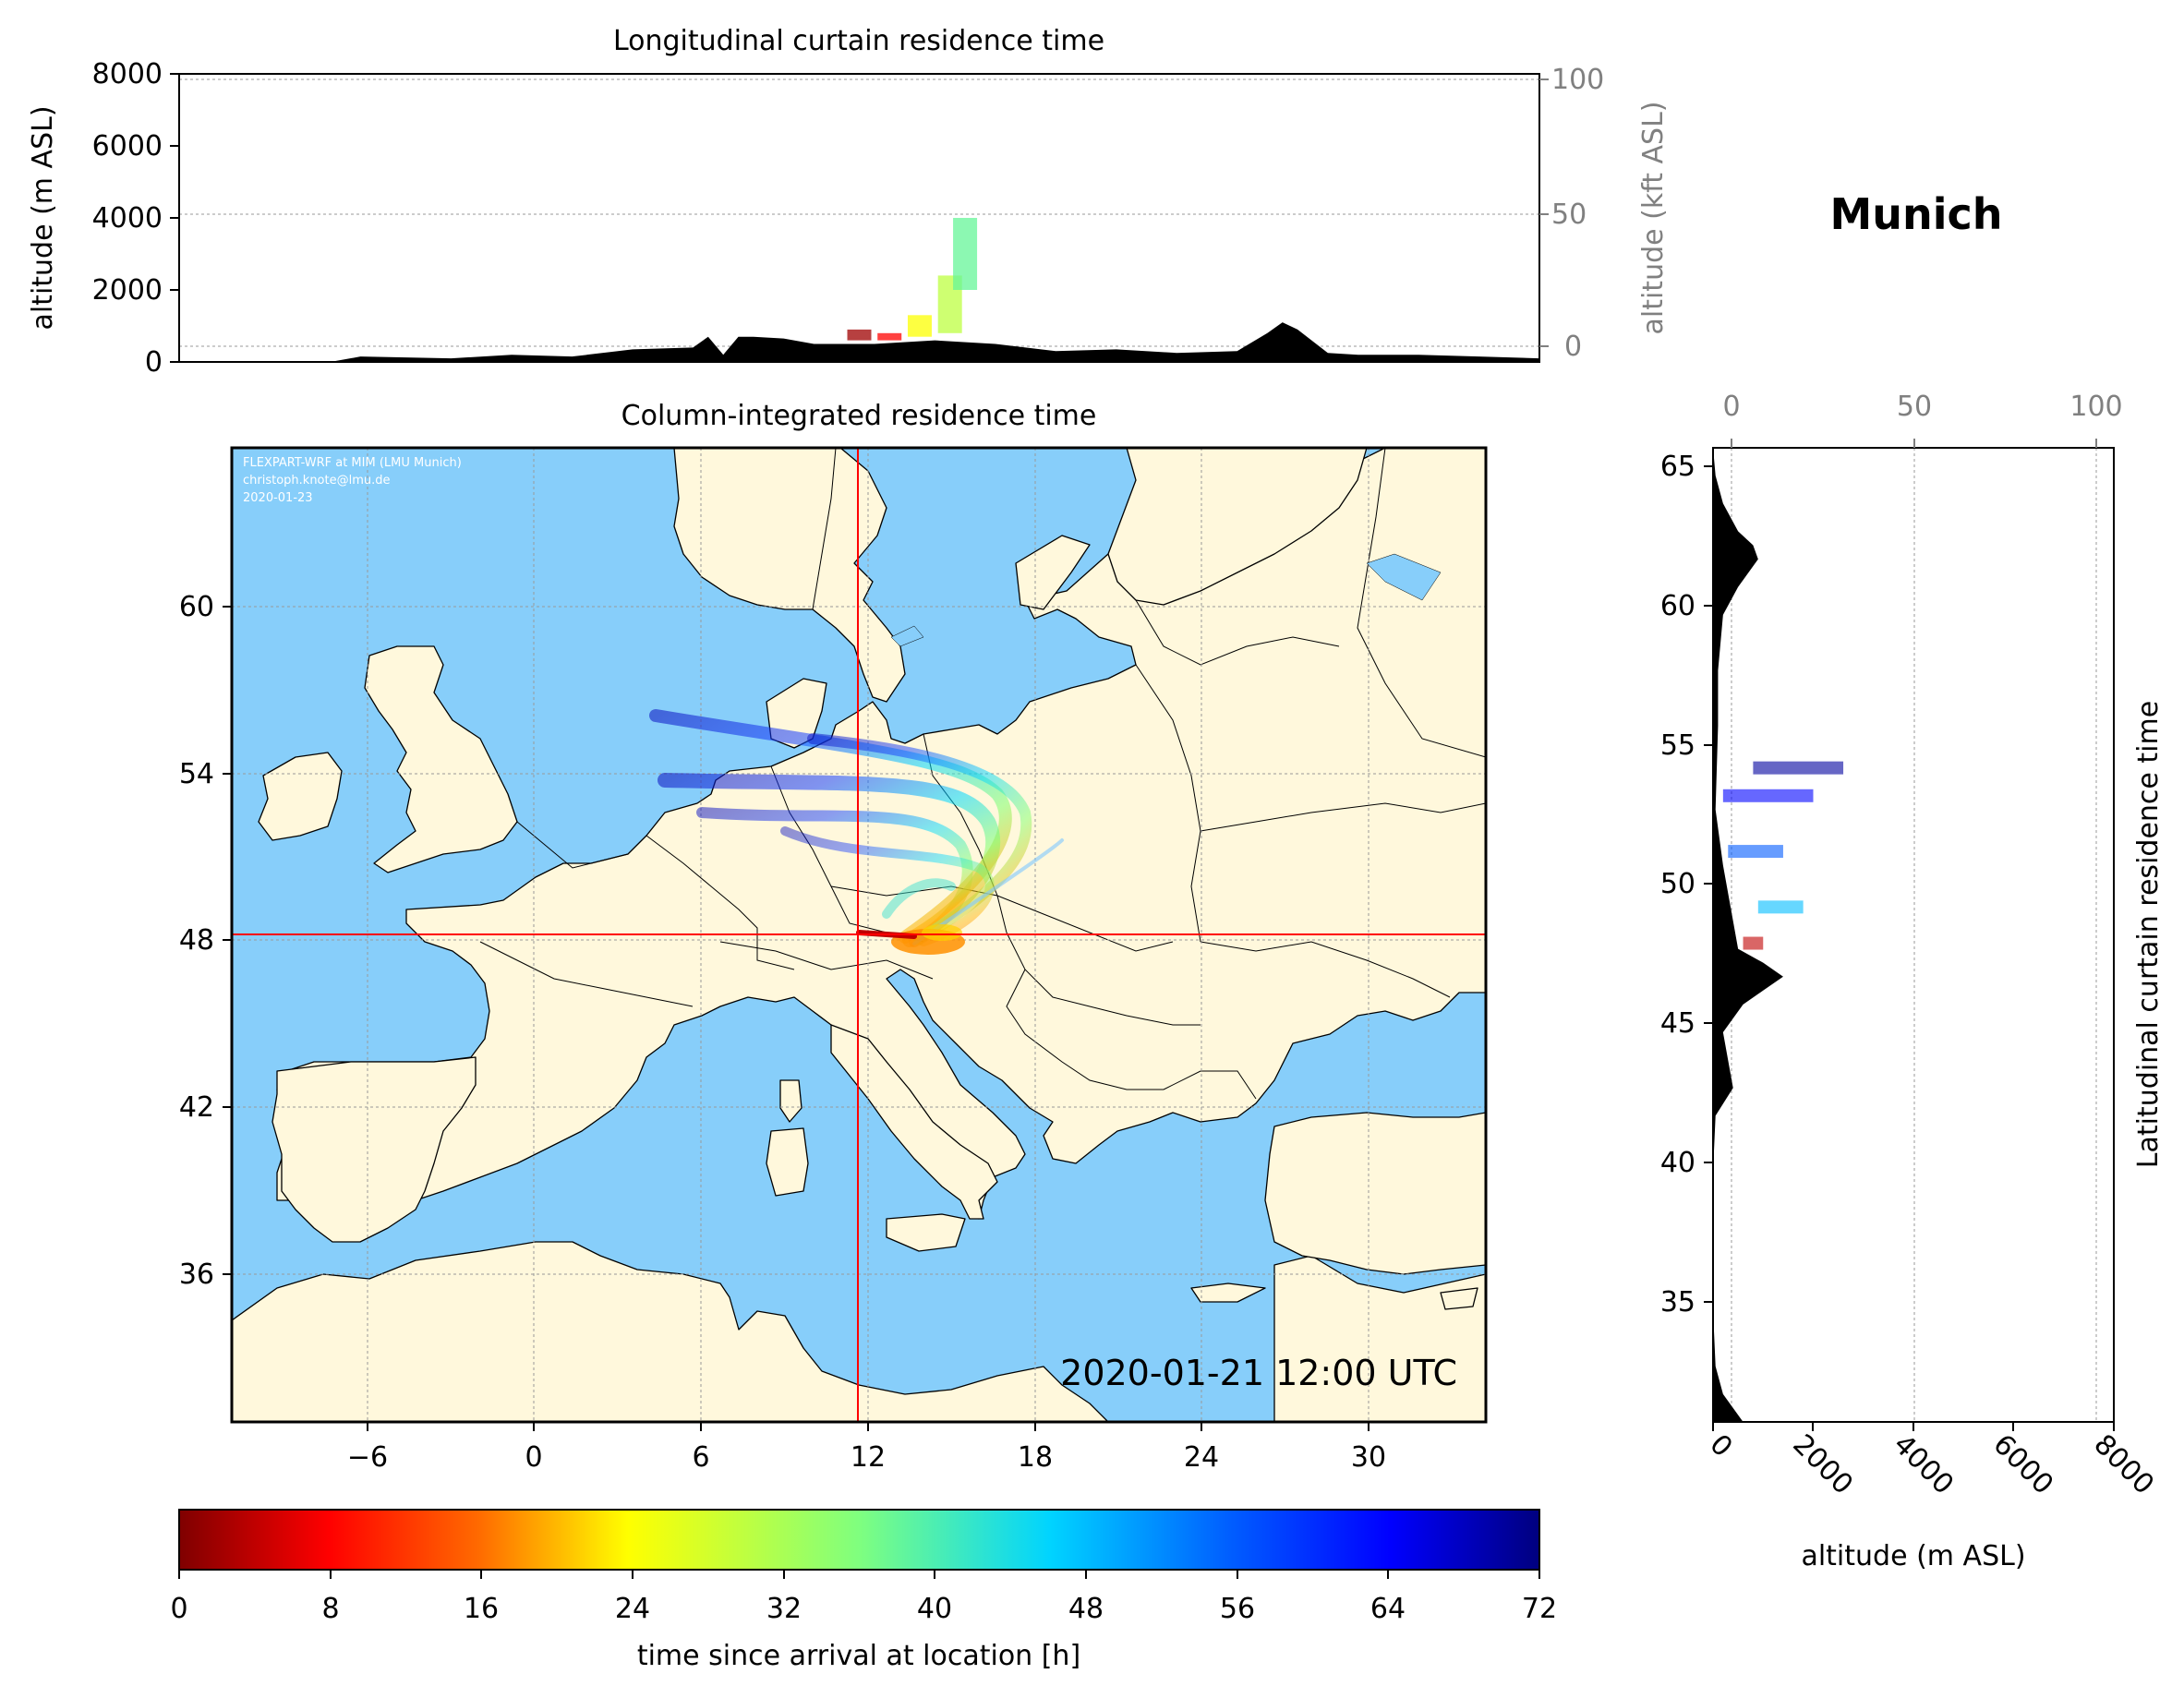  I want to click on credit-line: 2020-01-23, so click(278, 498).